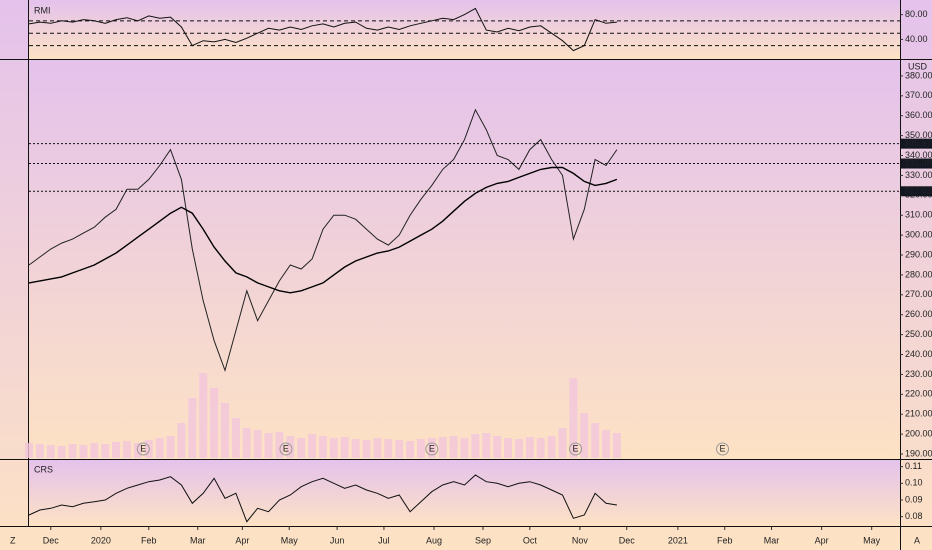 Image resolution: width=932 pixels, height=550 pixels. Describe the element at coordinates (918, 155) in the screenshot. I see `y-tick-label: 340.00` at that location.